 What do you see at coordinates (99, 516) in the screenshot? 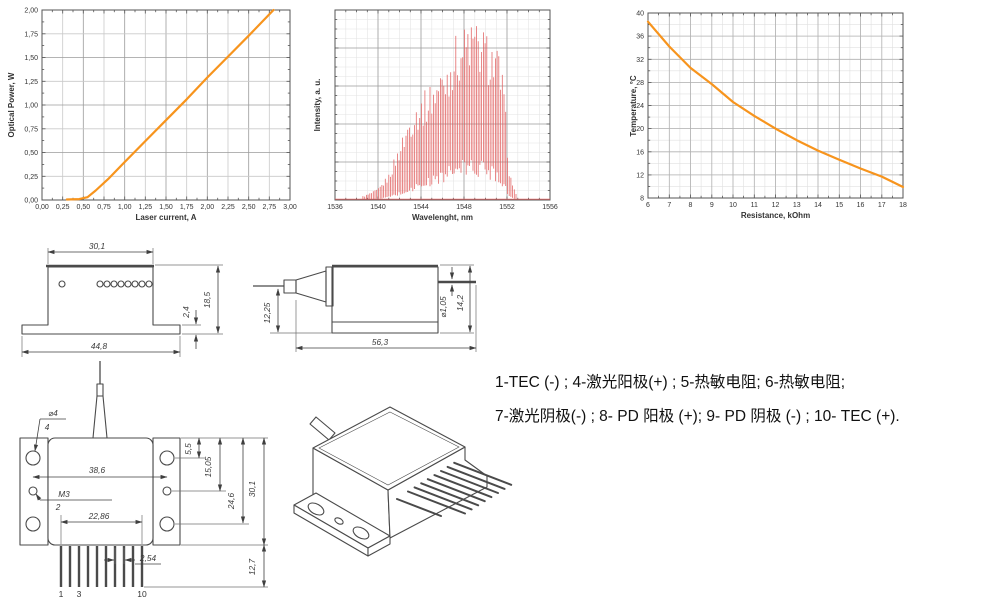
I see `dim-pin-span: 22,86` at bounding box center [99, 516].